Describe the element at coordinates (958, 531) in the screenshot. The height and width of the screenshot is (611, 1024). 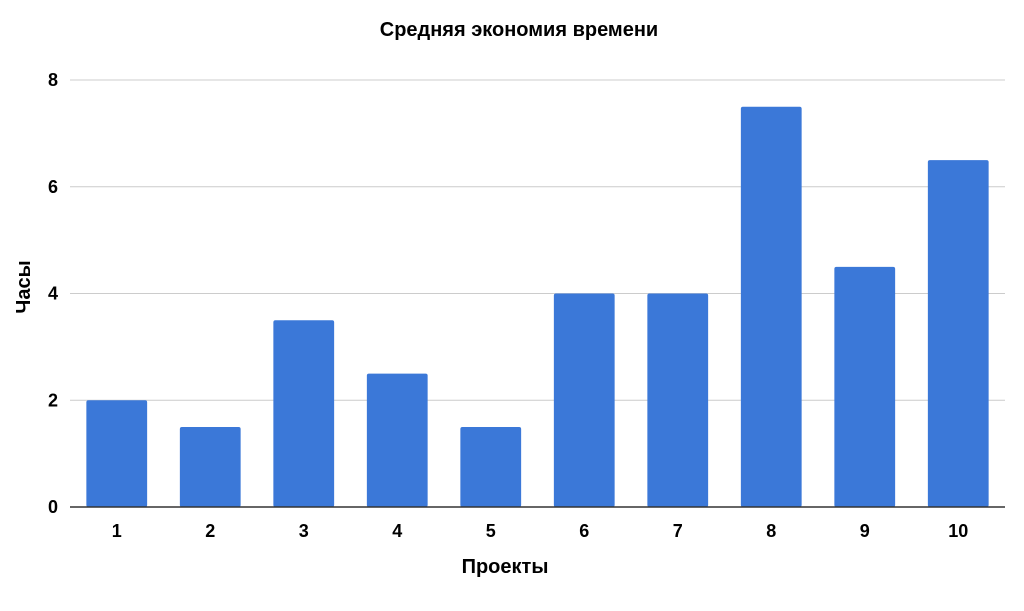
I see `x-tick-label: 10` at that location.